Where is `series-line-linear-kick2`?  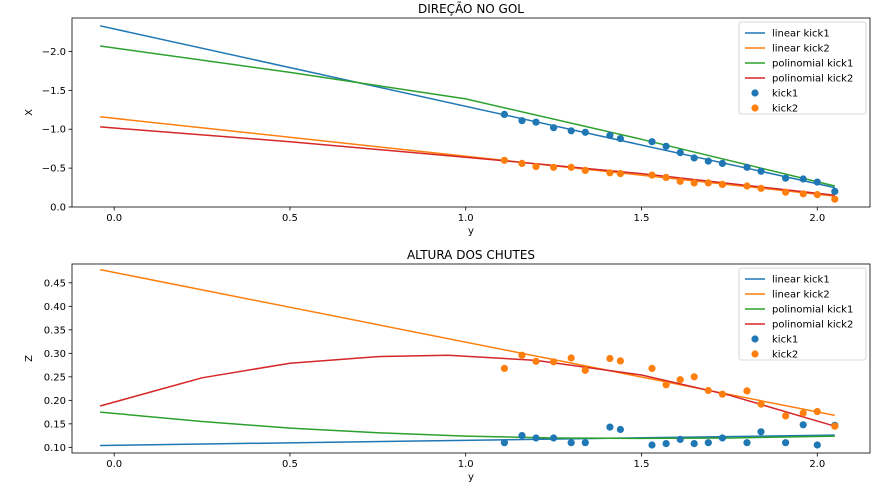
series-line-linear-kick2 is located at coordinates (467, 156).